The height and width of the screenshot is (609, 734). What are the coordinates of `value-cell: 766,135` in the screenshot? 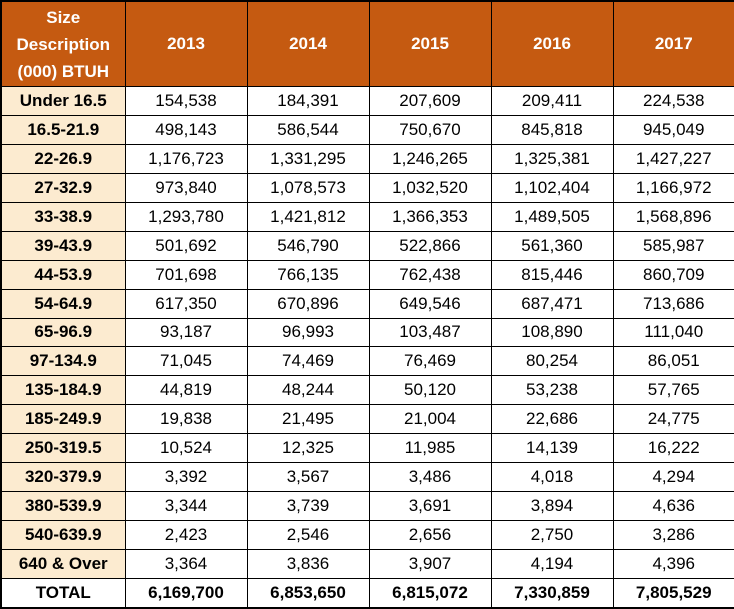 It's located at (308, 274).